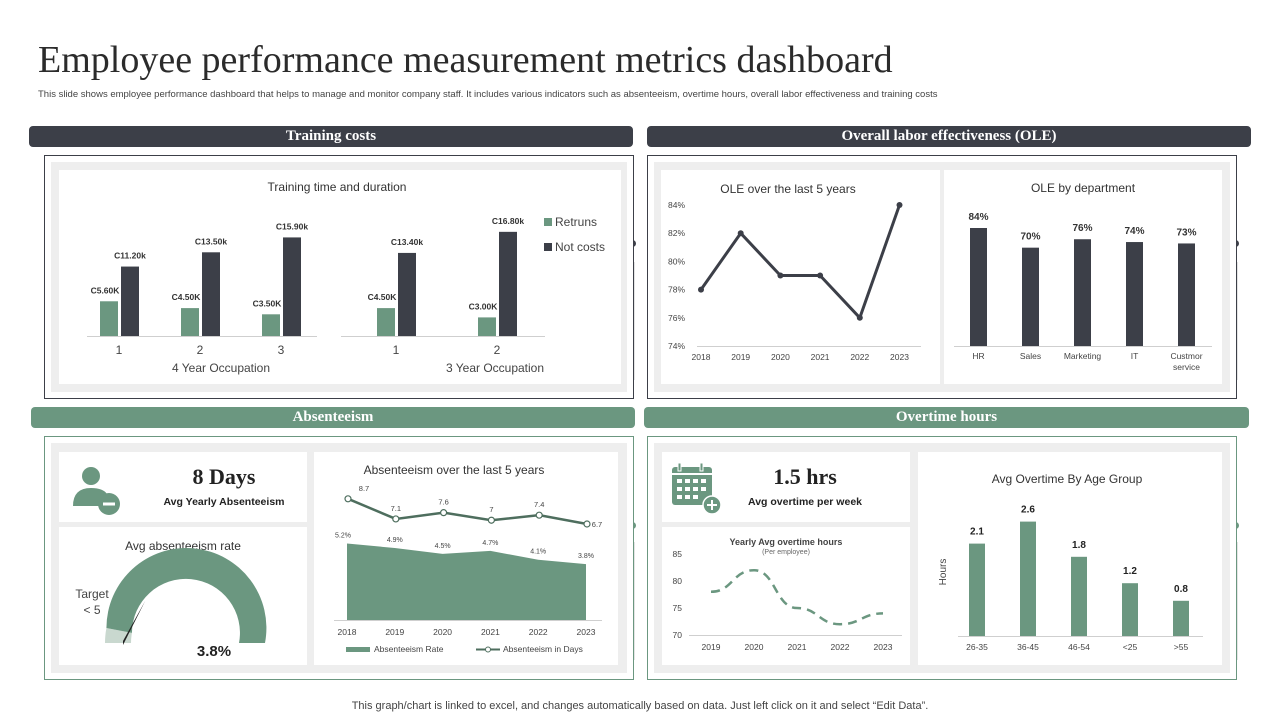 This screenshot has height=720, width=1280. What do you see at coordinates (183, 487) in the screenshot?
I see `absenteeism-kpi-card: 8 Days Avg Yearly Absenteeism` at bounding box center [183, 487].